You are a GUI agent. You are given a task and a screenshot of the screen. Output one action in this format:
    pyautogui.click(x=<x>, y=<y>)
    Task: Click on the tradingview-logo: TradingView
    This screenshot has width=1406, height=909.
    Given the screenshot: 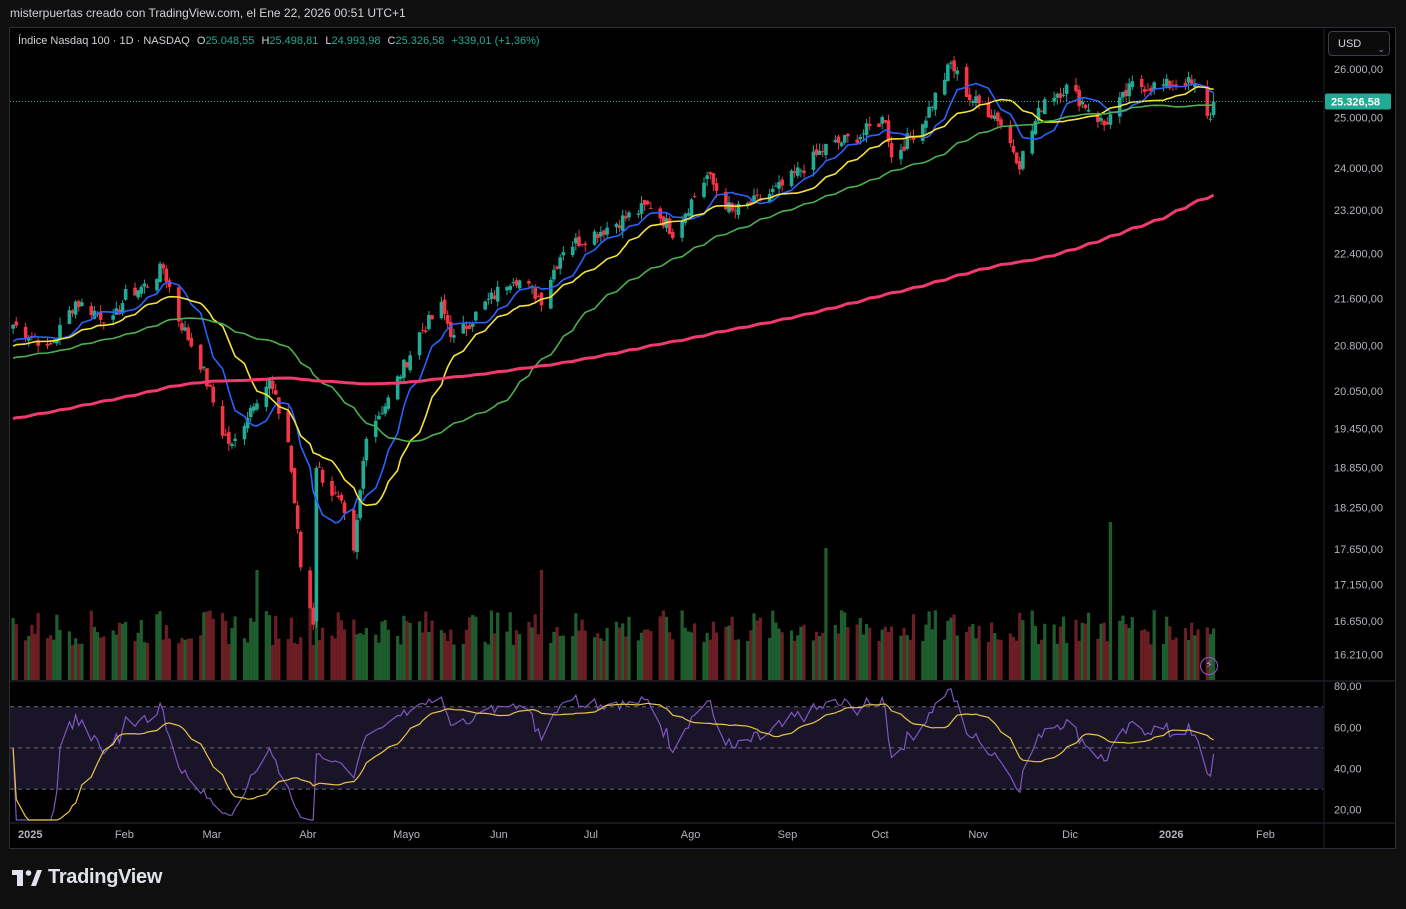 What is the action you would take?
    pyautogui.click(x=87, y=877)
    